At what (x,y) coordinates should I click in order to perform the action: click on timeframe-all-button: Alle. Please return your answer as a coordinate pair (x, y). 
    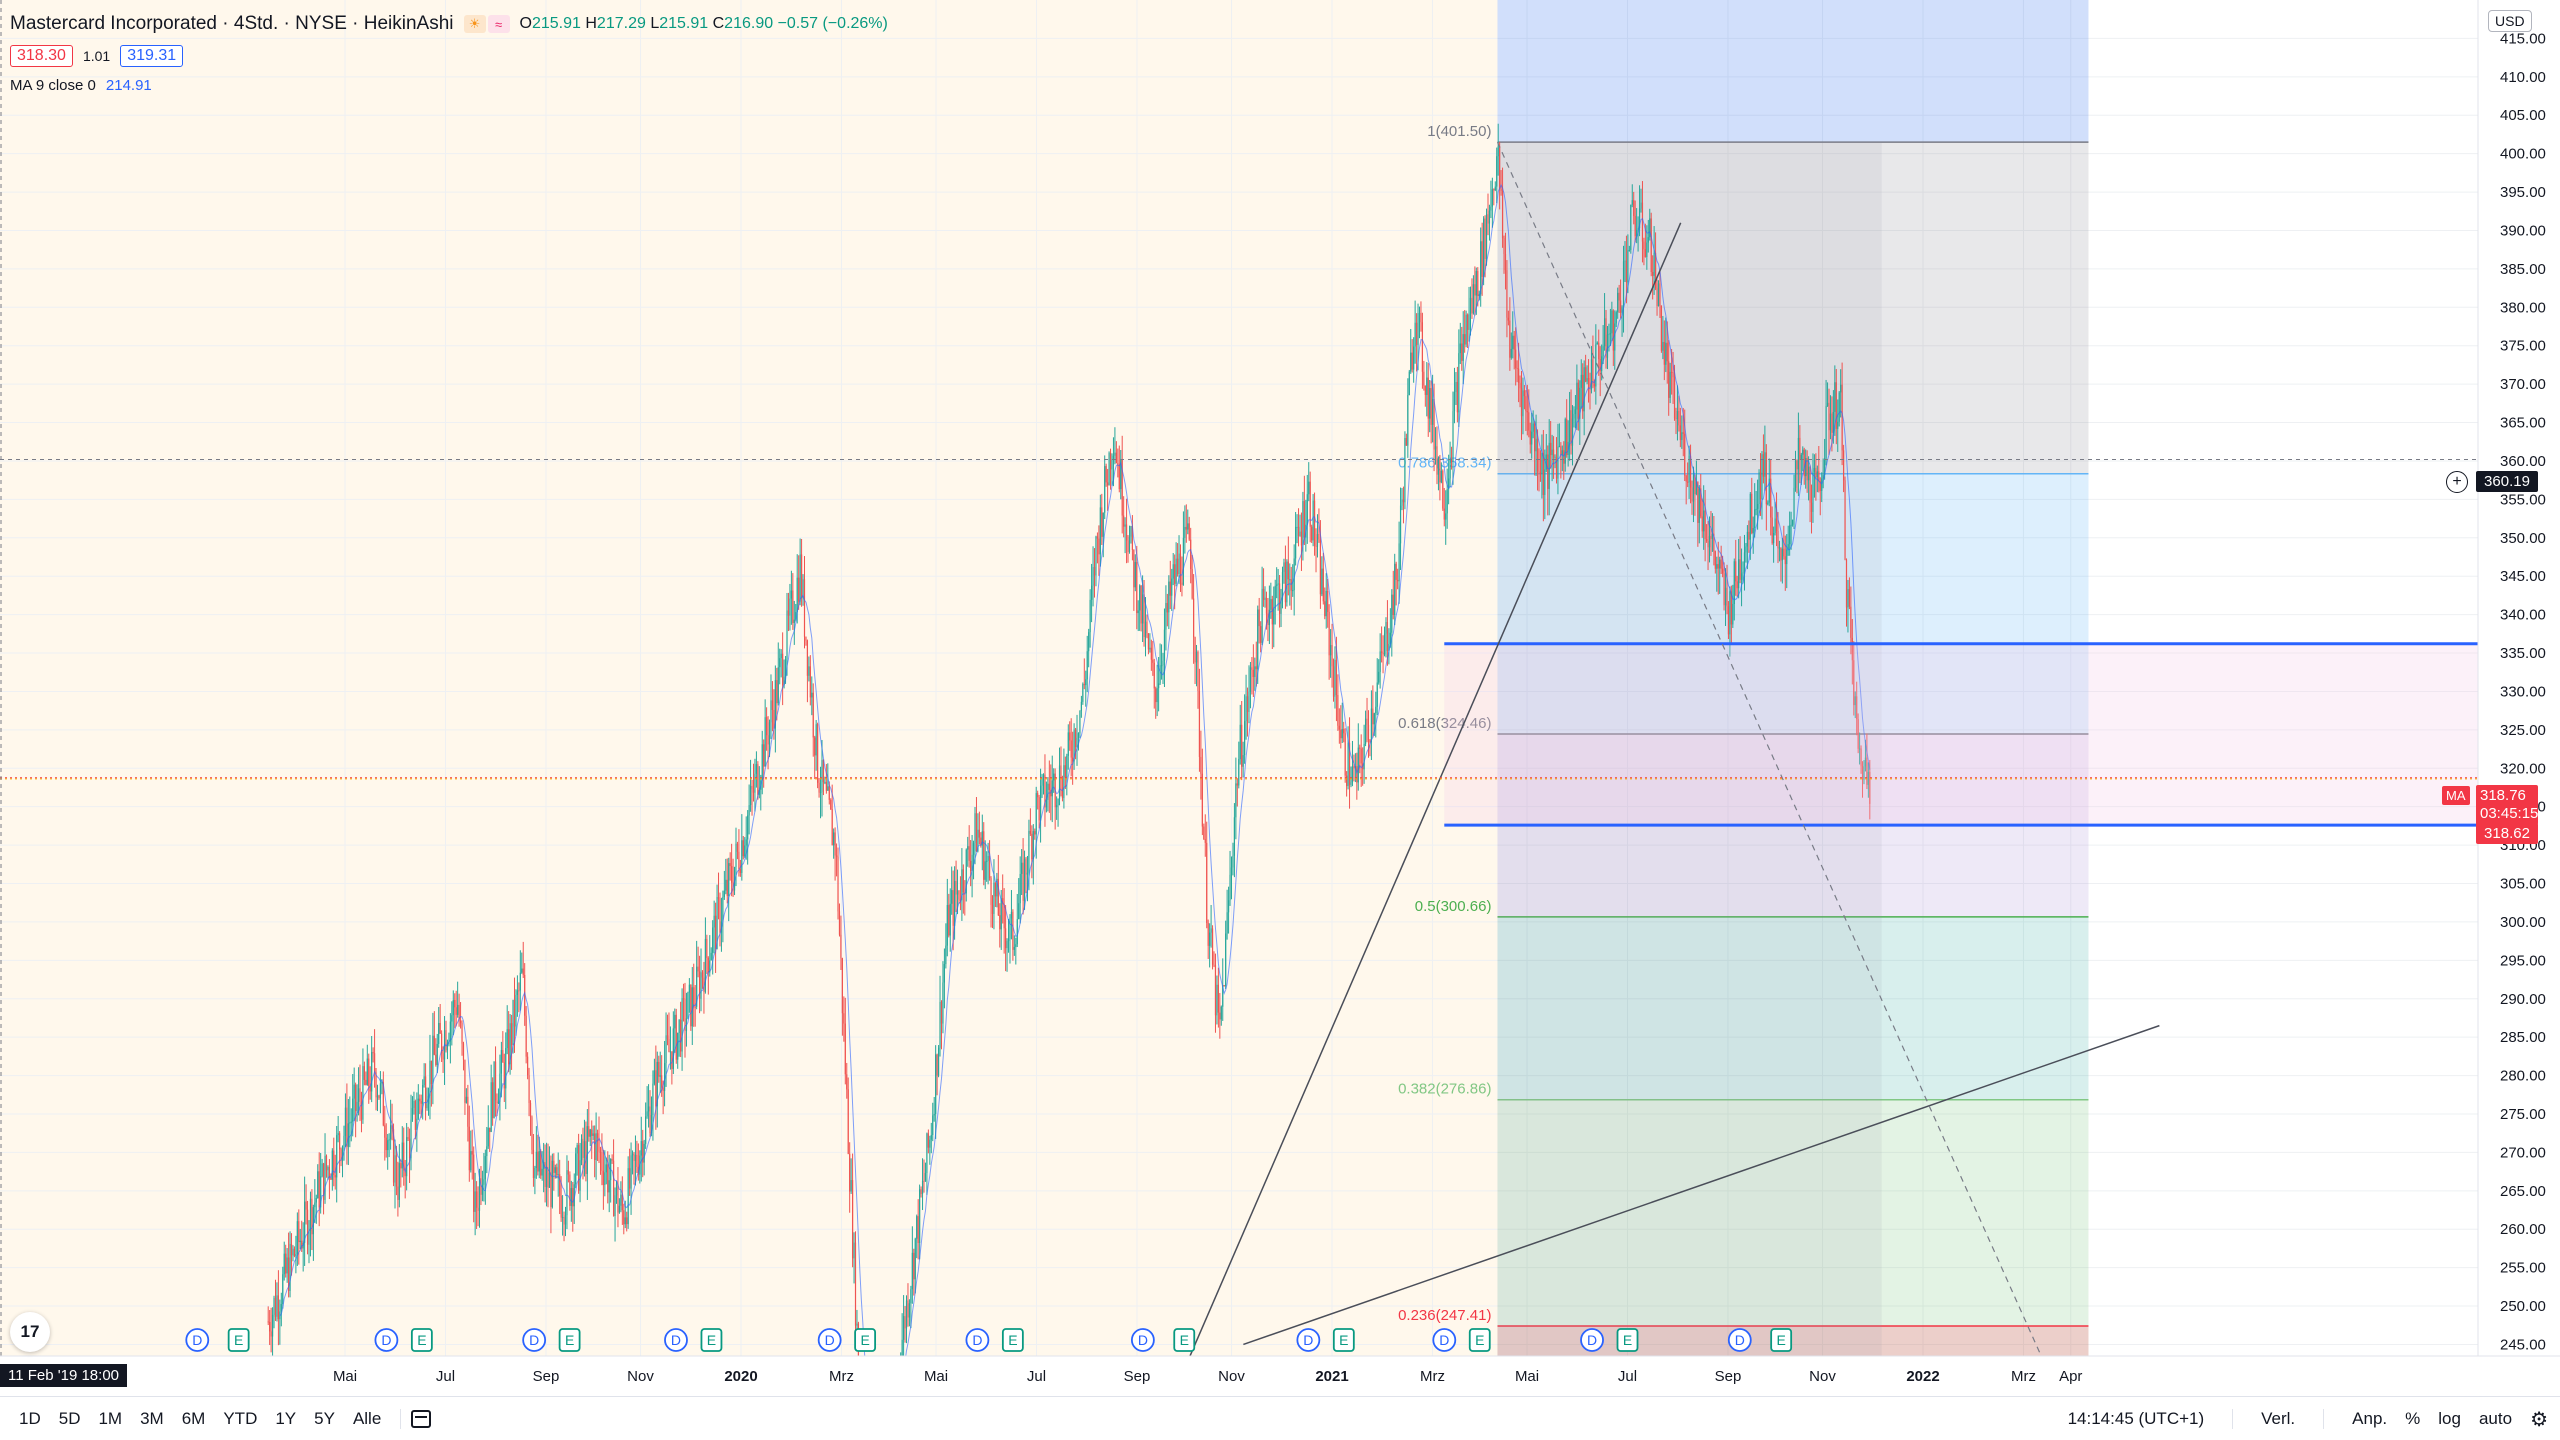
    Looking at the image, I should click on (367, 1418).